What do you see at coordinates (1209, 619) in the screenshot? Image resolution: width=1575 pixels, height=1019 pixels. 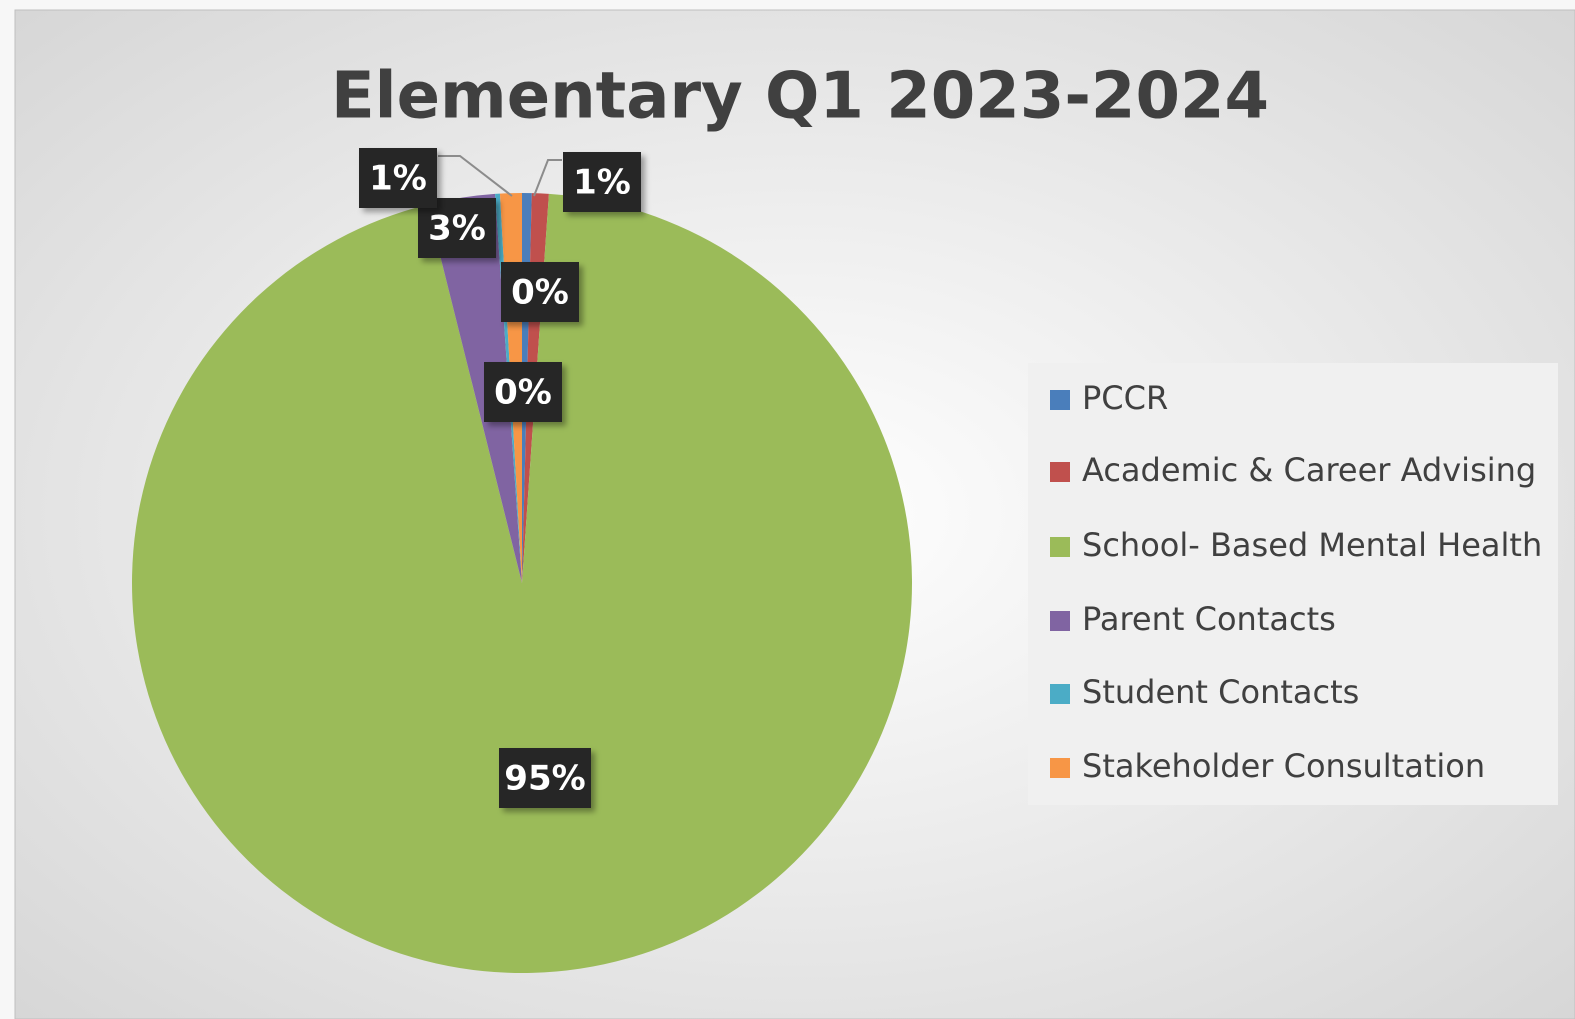 I see `legend-label: Parent Contacts` at bounding box center [1209, 619].